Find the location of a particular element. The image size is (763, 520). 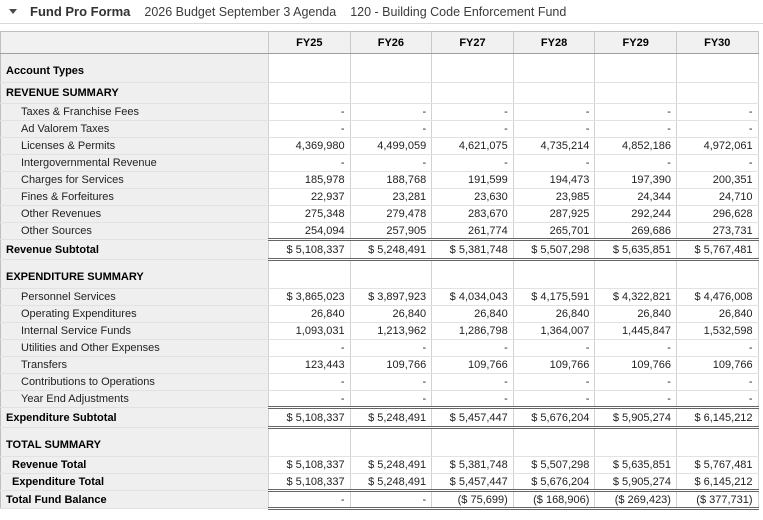

cell-licenses-permits-fy25: 4,369,980 is located at coordinates (309, 146).